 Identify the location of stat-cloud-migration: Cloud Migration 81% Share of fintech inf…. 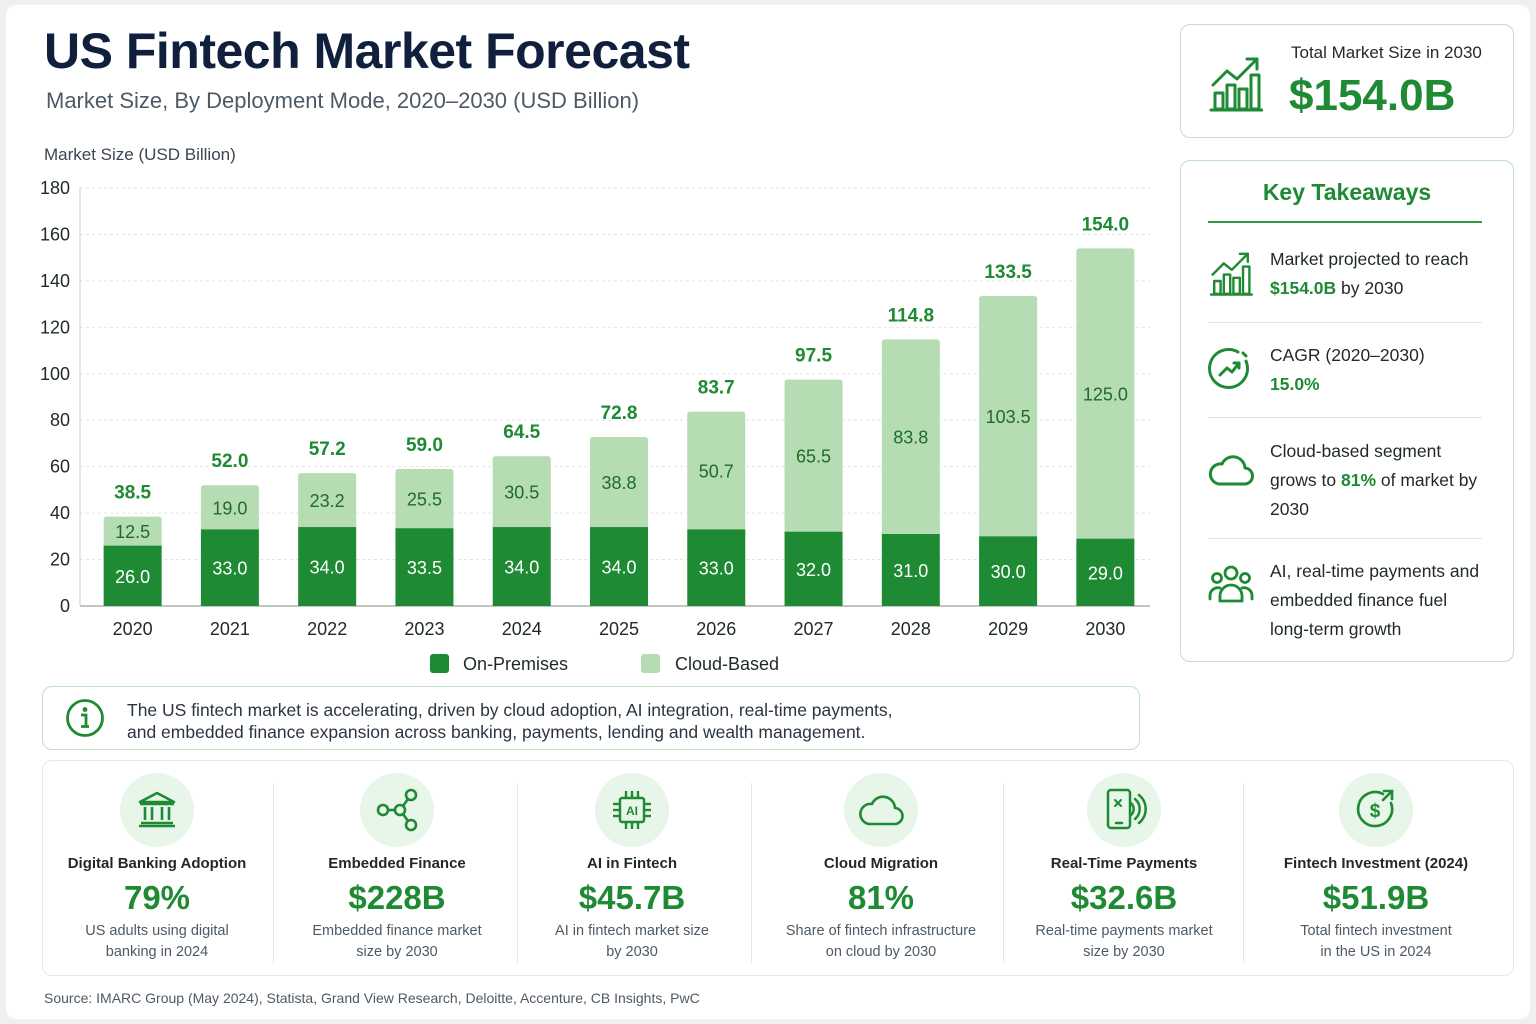
(881, 868).